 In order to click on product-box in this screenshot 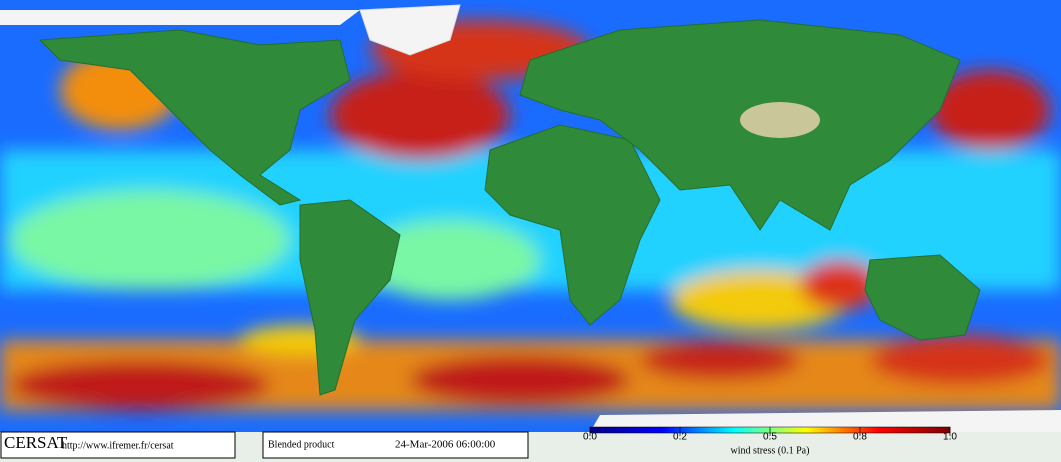, I will do `click(395, 445)`.